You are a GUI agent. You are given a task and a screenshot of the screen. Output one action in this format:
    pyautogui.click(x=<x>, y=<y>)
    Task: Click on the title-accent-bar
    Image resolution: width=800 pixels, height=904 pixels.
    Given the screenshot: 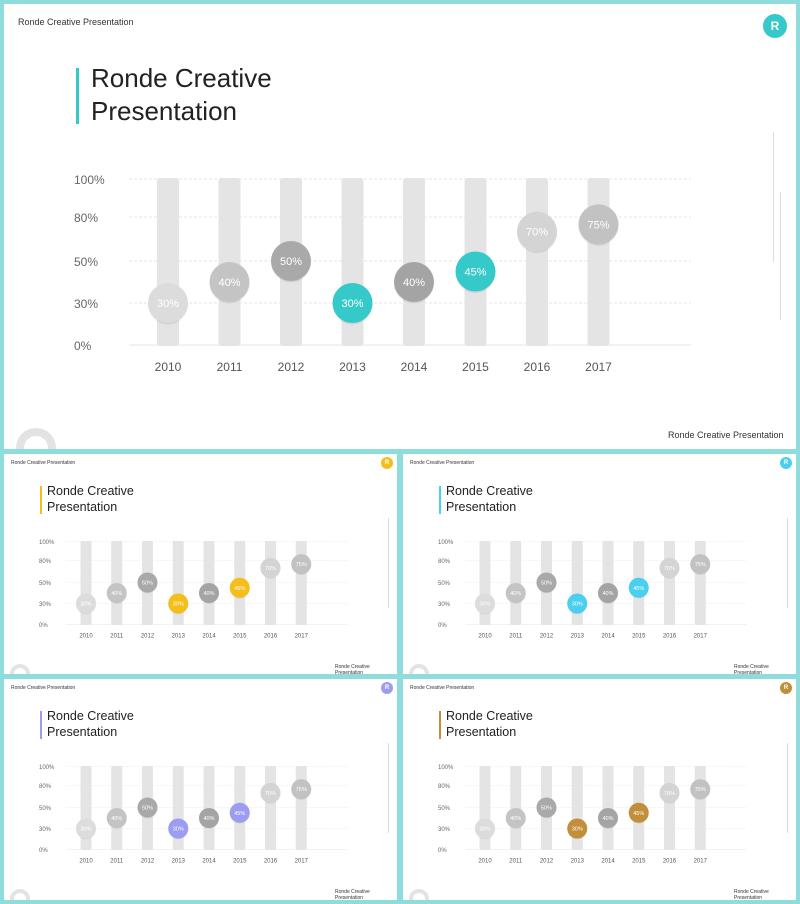 What is the action you would take?
    pyautogui.click(x=41, y=725)
    